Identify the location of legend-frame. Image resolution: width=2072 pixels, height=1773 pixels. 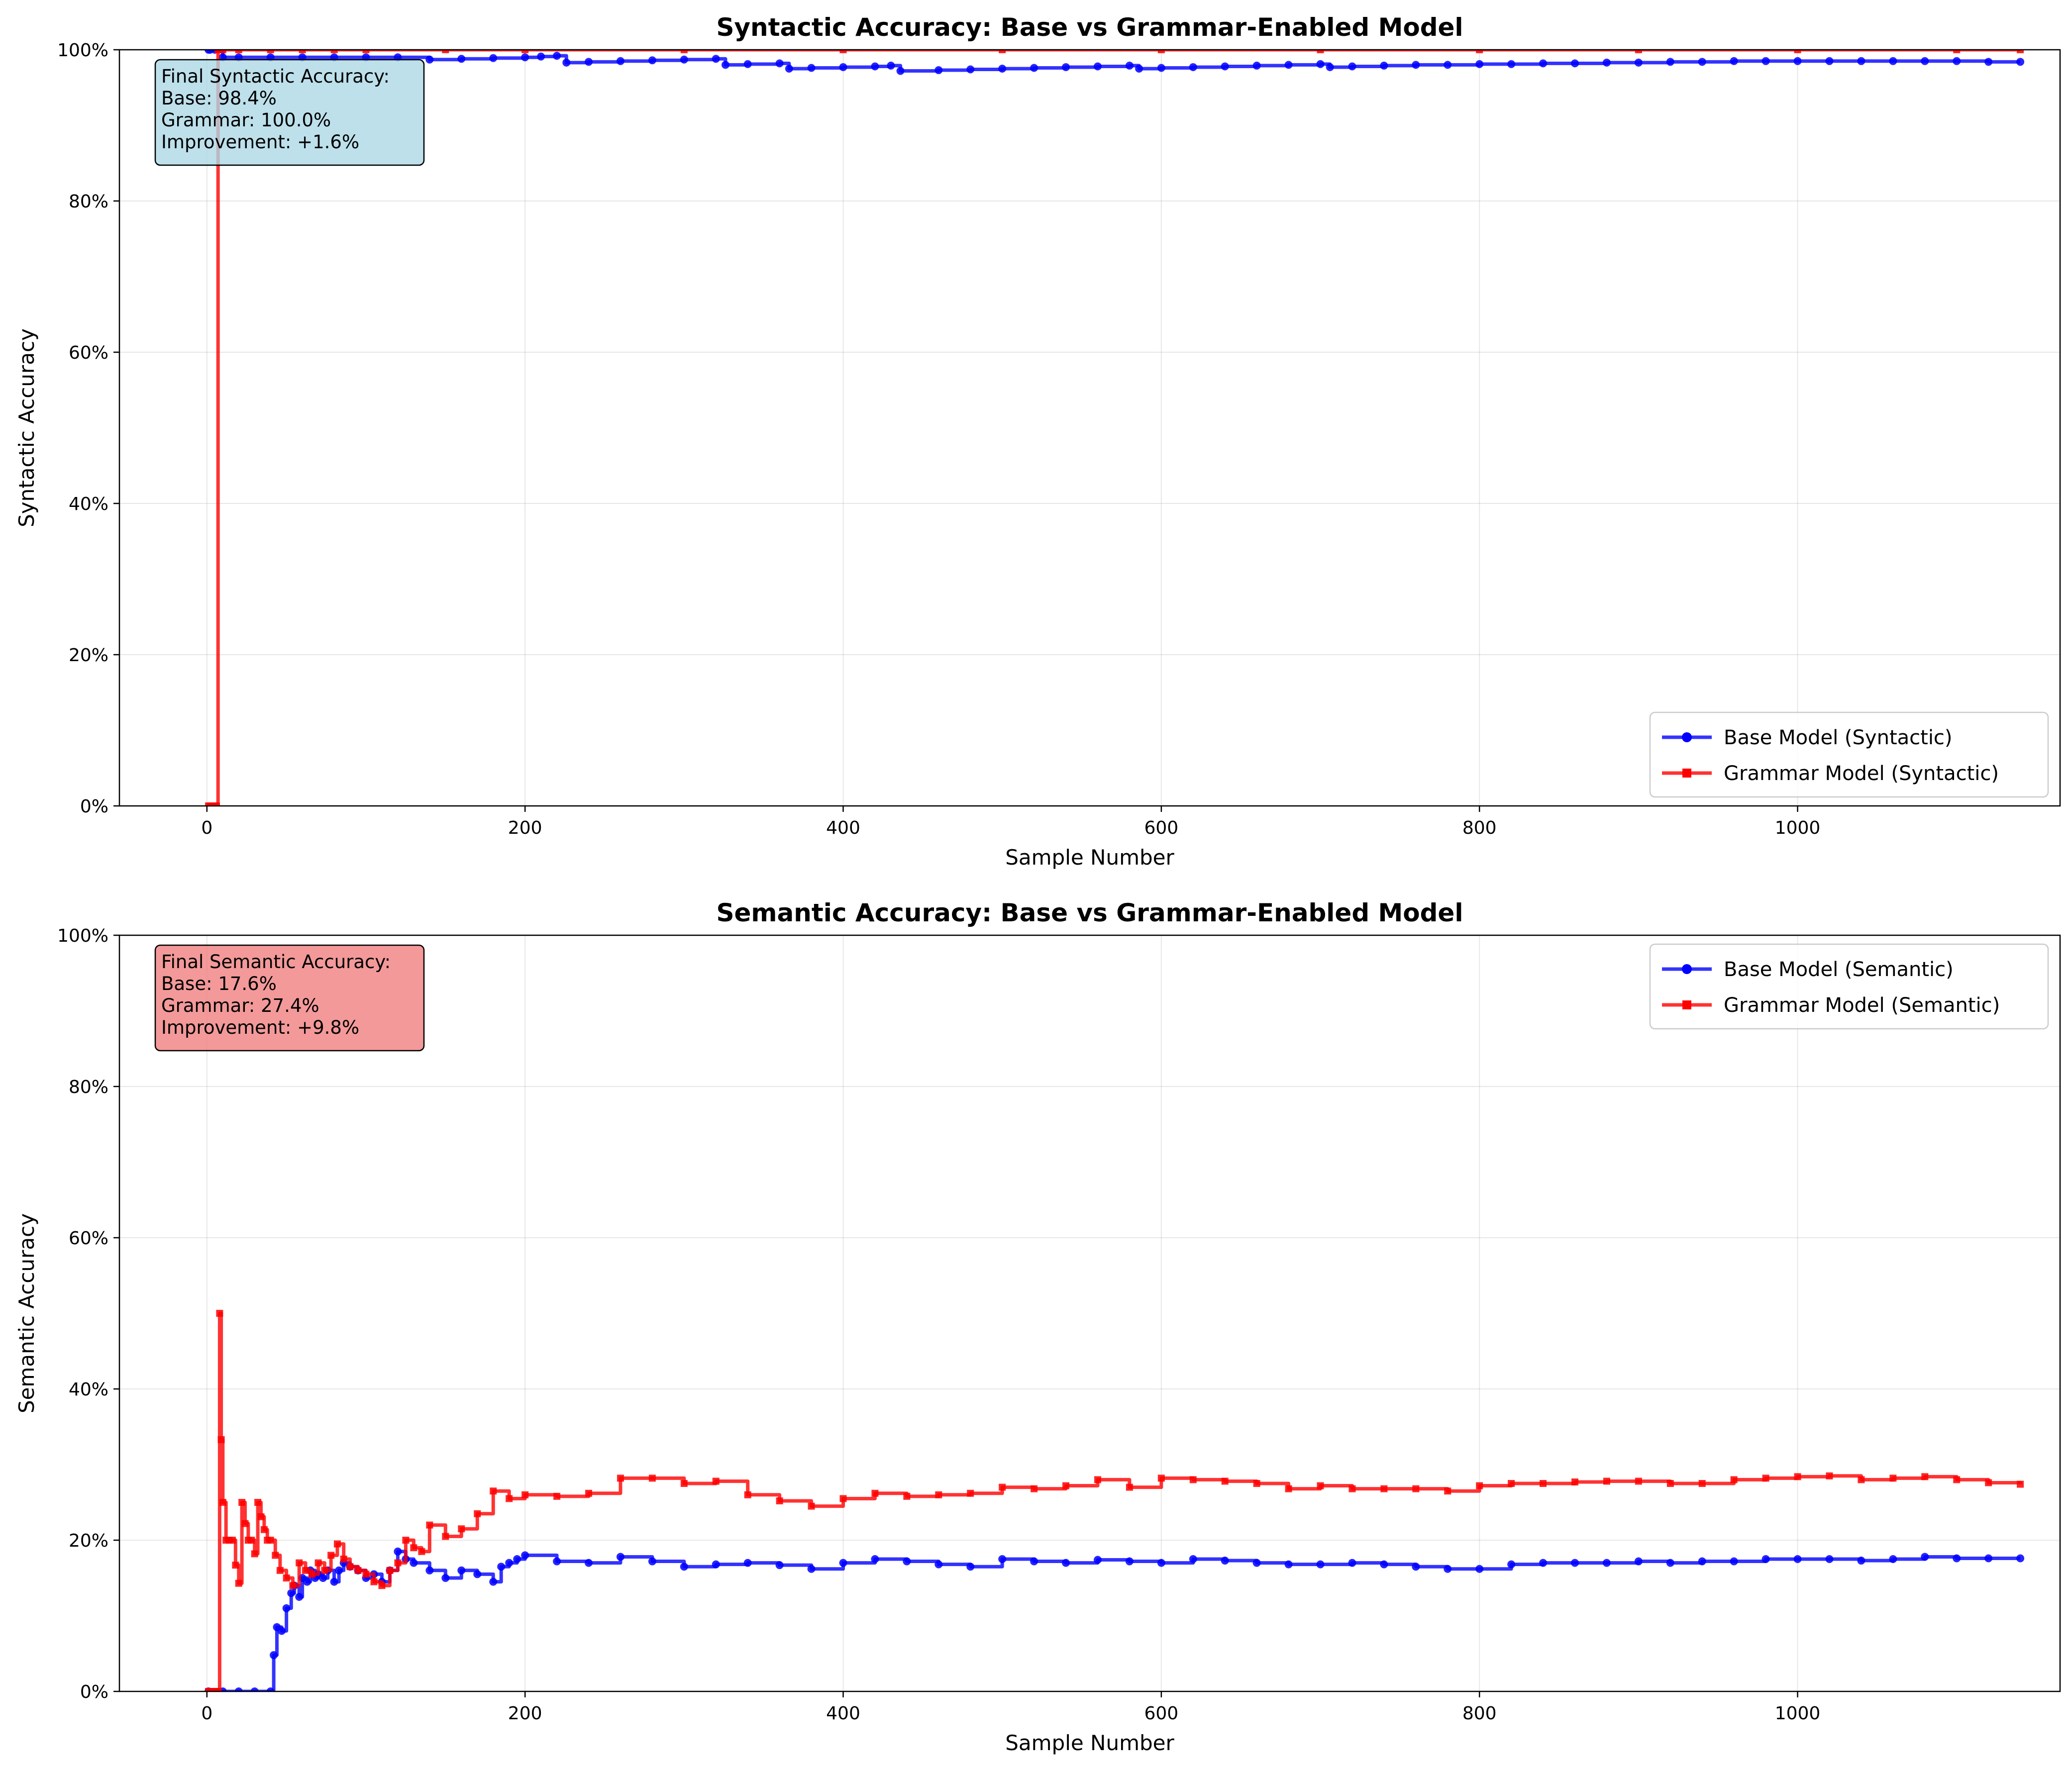
(1849, 986).